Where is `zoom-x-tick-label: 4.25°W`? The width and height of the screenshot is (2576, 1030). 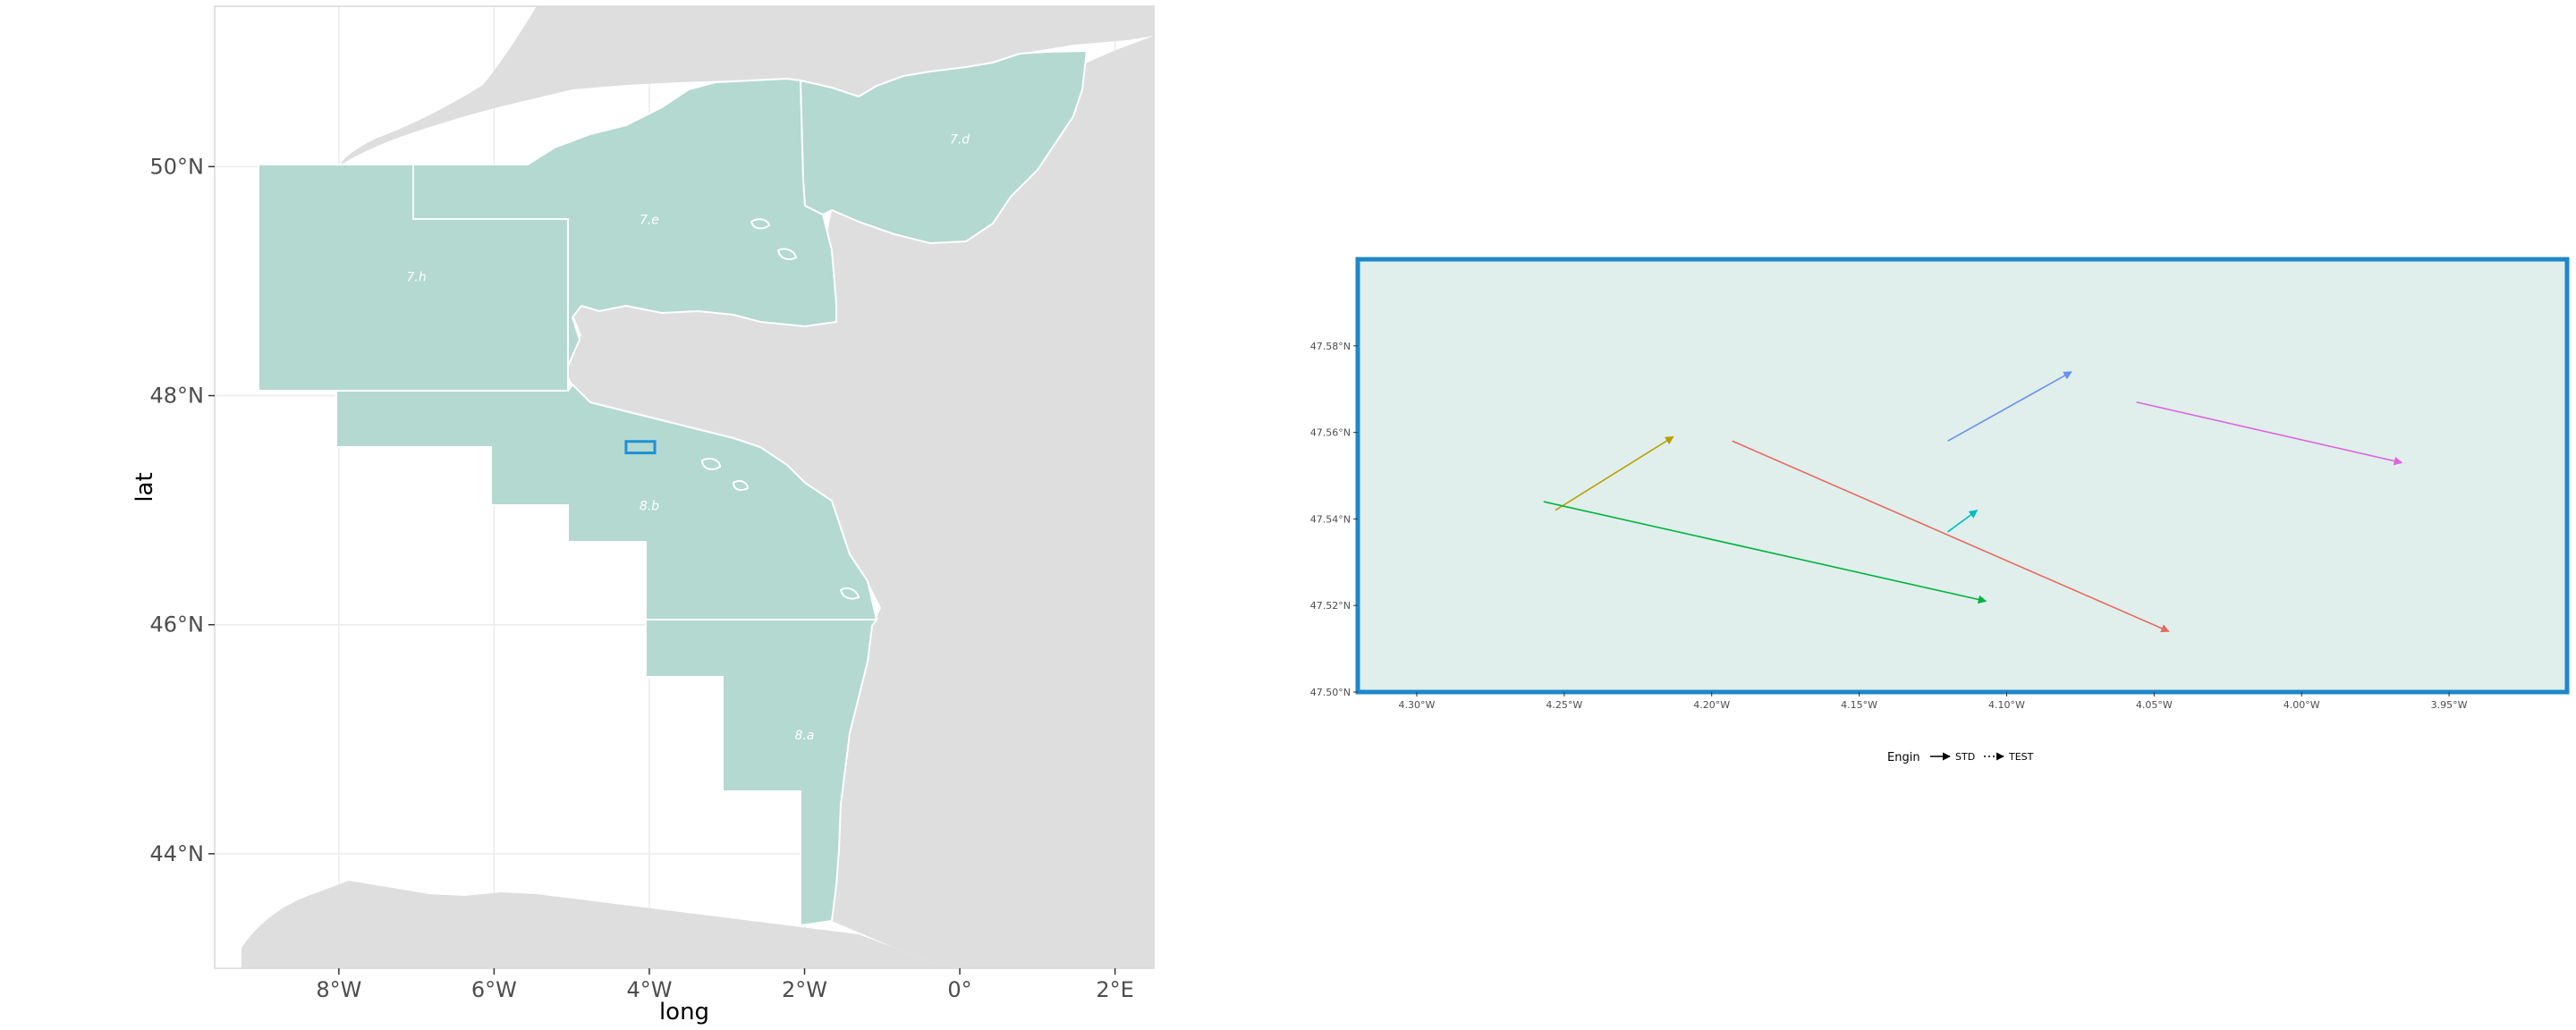 zoom-x-tick-label: 4.25°W is located at coordinates (1564, 705).